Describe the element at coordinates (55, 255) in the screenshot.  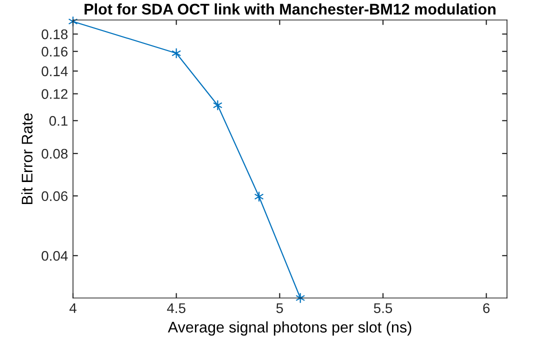
I see `y-tick-label: 0.04` at that location.